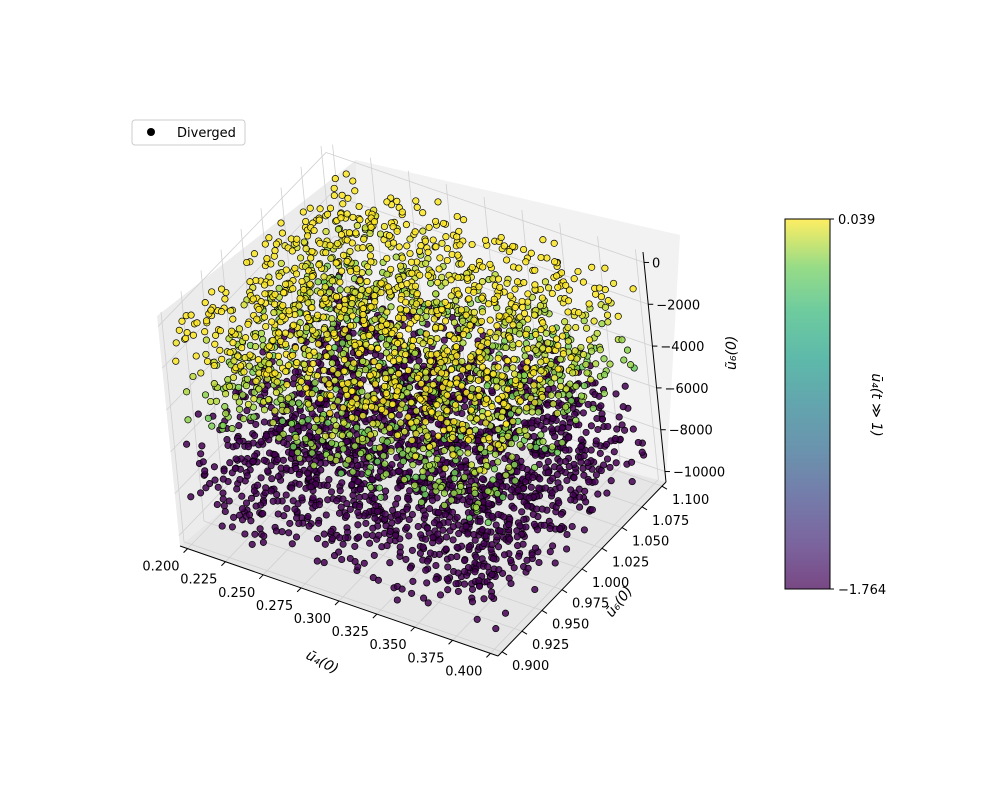 This screenshot has width=1000, height=800. What do you see at coordinates (530, 666) in the screenshot?
I see `y-tick-label: 0.900` at bounding box center [530, 666].